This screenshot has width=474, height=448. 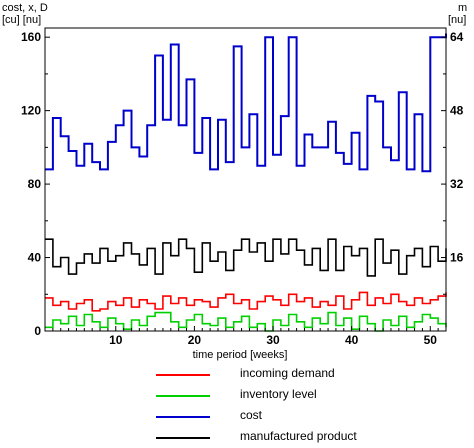 I want to click on legend-item-inventory-level: inventory level, so click(x=310, y=395).